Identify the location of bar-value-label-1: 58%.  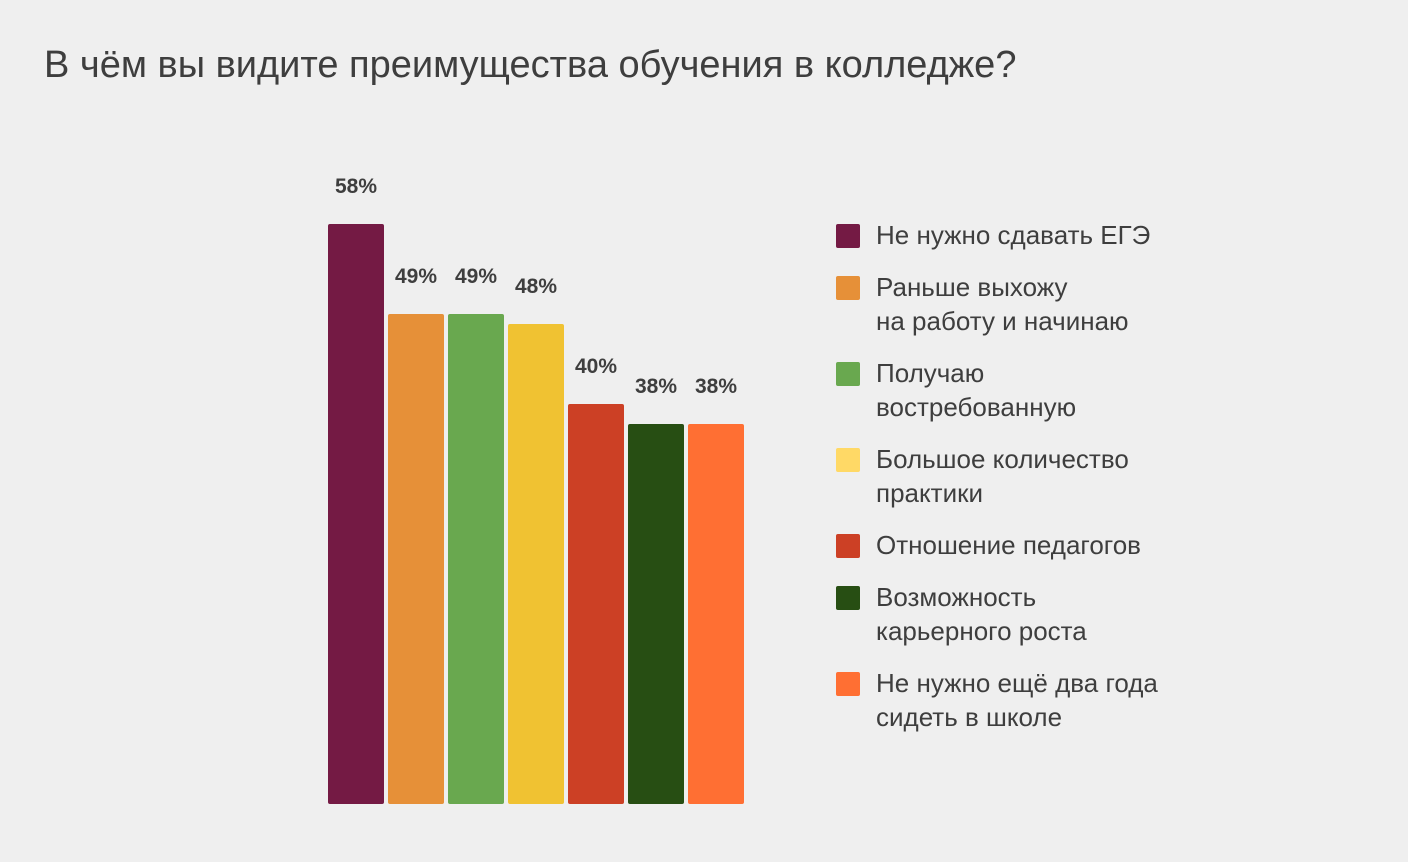
(356, 186).